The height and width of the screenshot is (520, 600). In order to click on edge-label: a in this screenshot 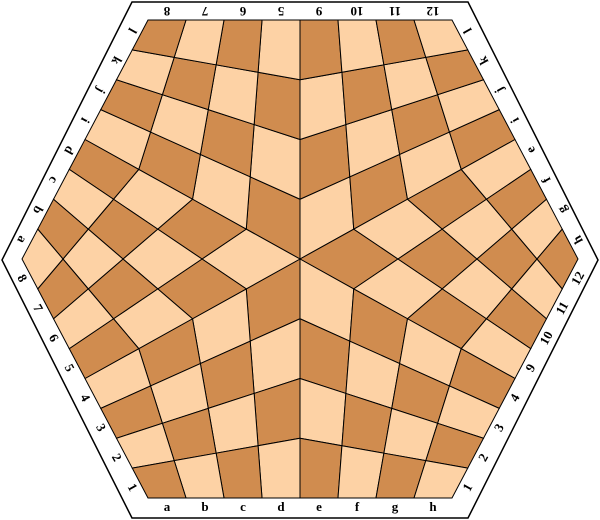, I will do `click(167, 506)`.